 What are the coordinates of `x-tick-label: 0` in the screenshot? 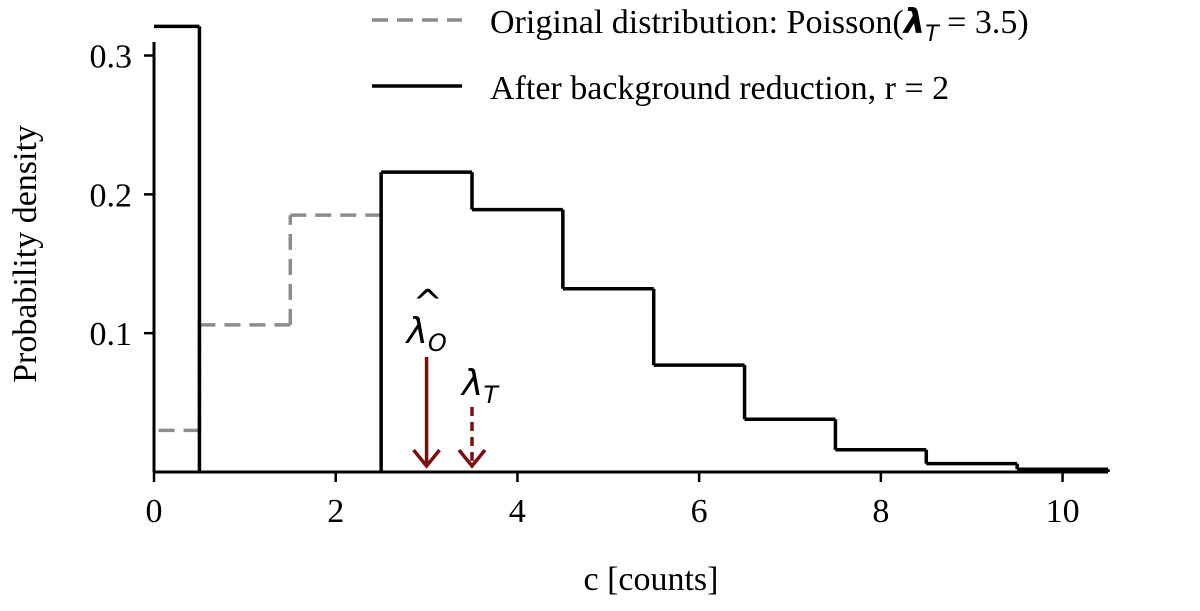 It's located at (154, 511).